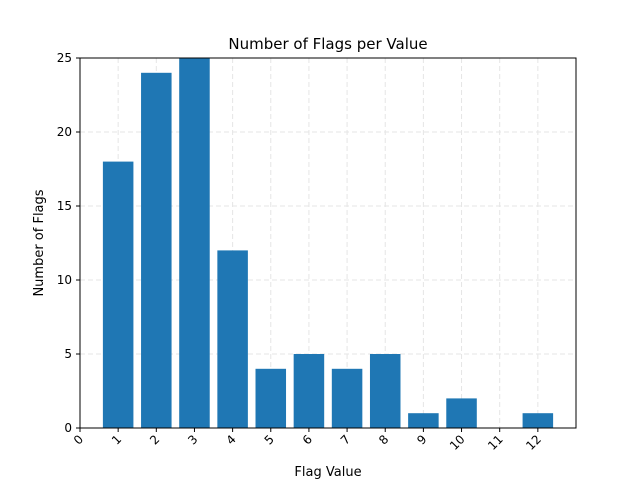  Describe the element at coordinates (327, 472) in the screenshot. I see `x-axis-label: Flag Value` at that location.